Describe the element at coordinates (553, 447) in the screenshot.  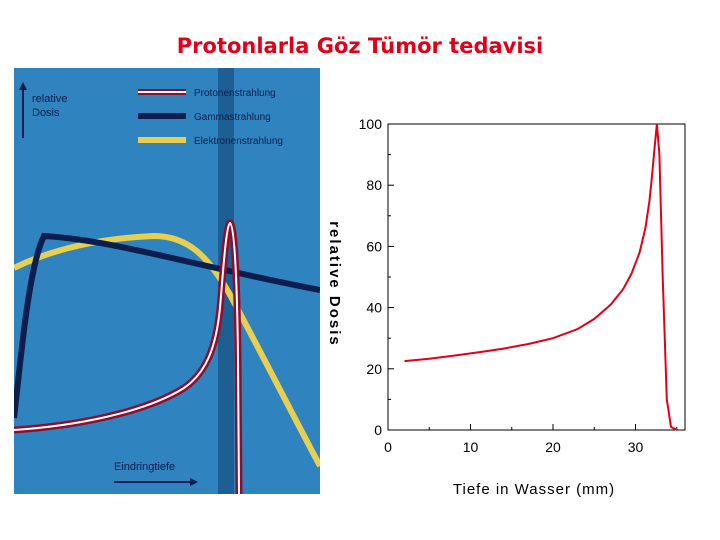
I see `x-tick-label: 20` at that location.